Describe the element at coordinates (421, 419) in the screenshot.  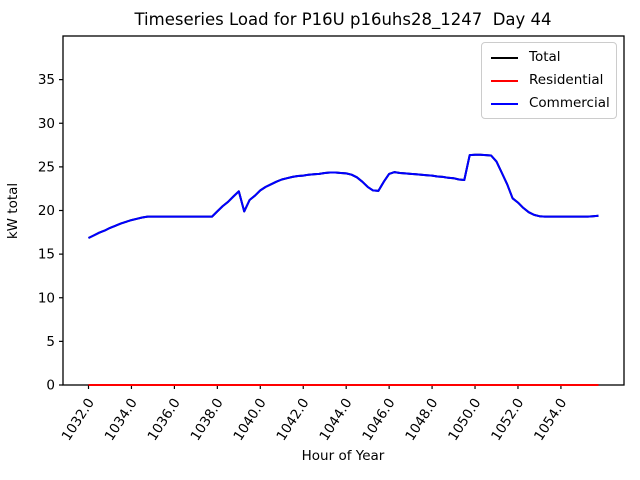
I see `x-tick-label: 1048.0` at that location.